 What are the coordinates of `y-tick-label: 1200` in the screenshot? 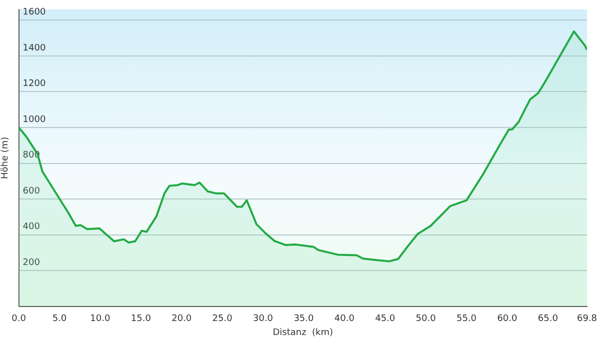 It's located at (34, 84).